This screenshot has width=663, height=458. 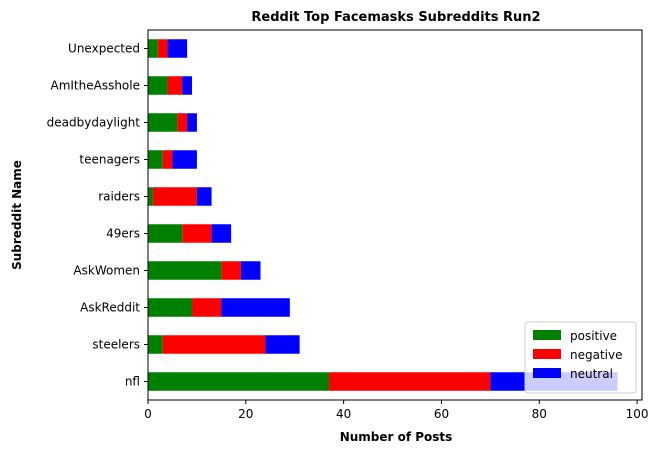 What do you see at coordinates (596, 355) in the screenshot?
I see `legend-label-negative: negative` at bounding box center [596, 355].